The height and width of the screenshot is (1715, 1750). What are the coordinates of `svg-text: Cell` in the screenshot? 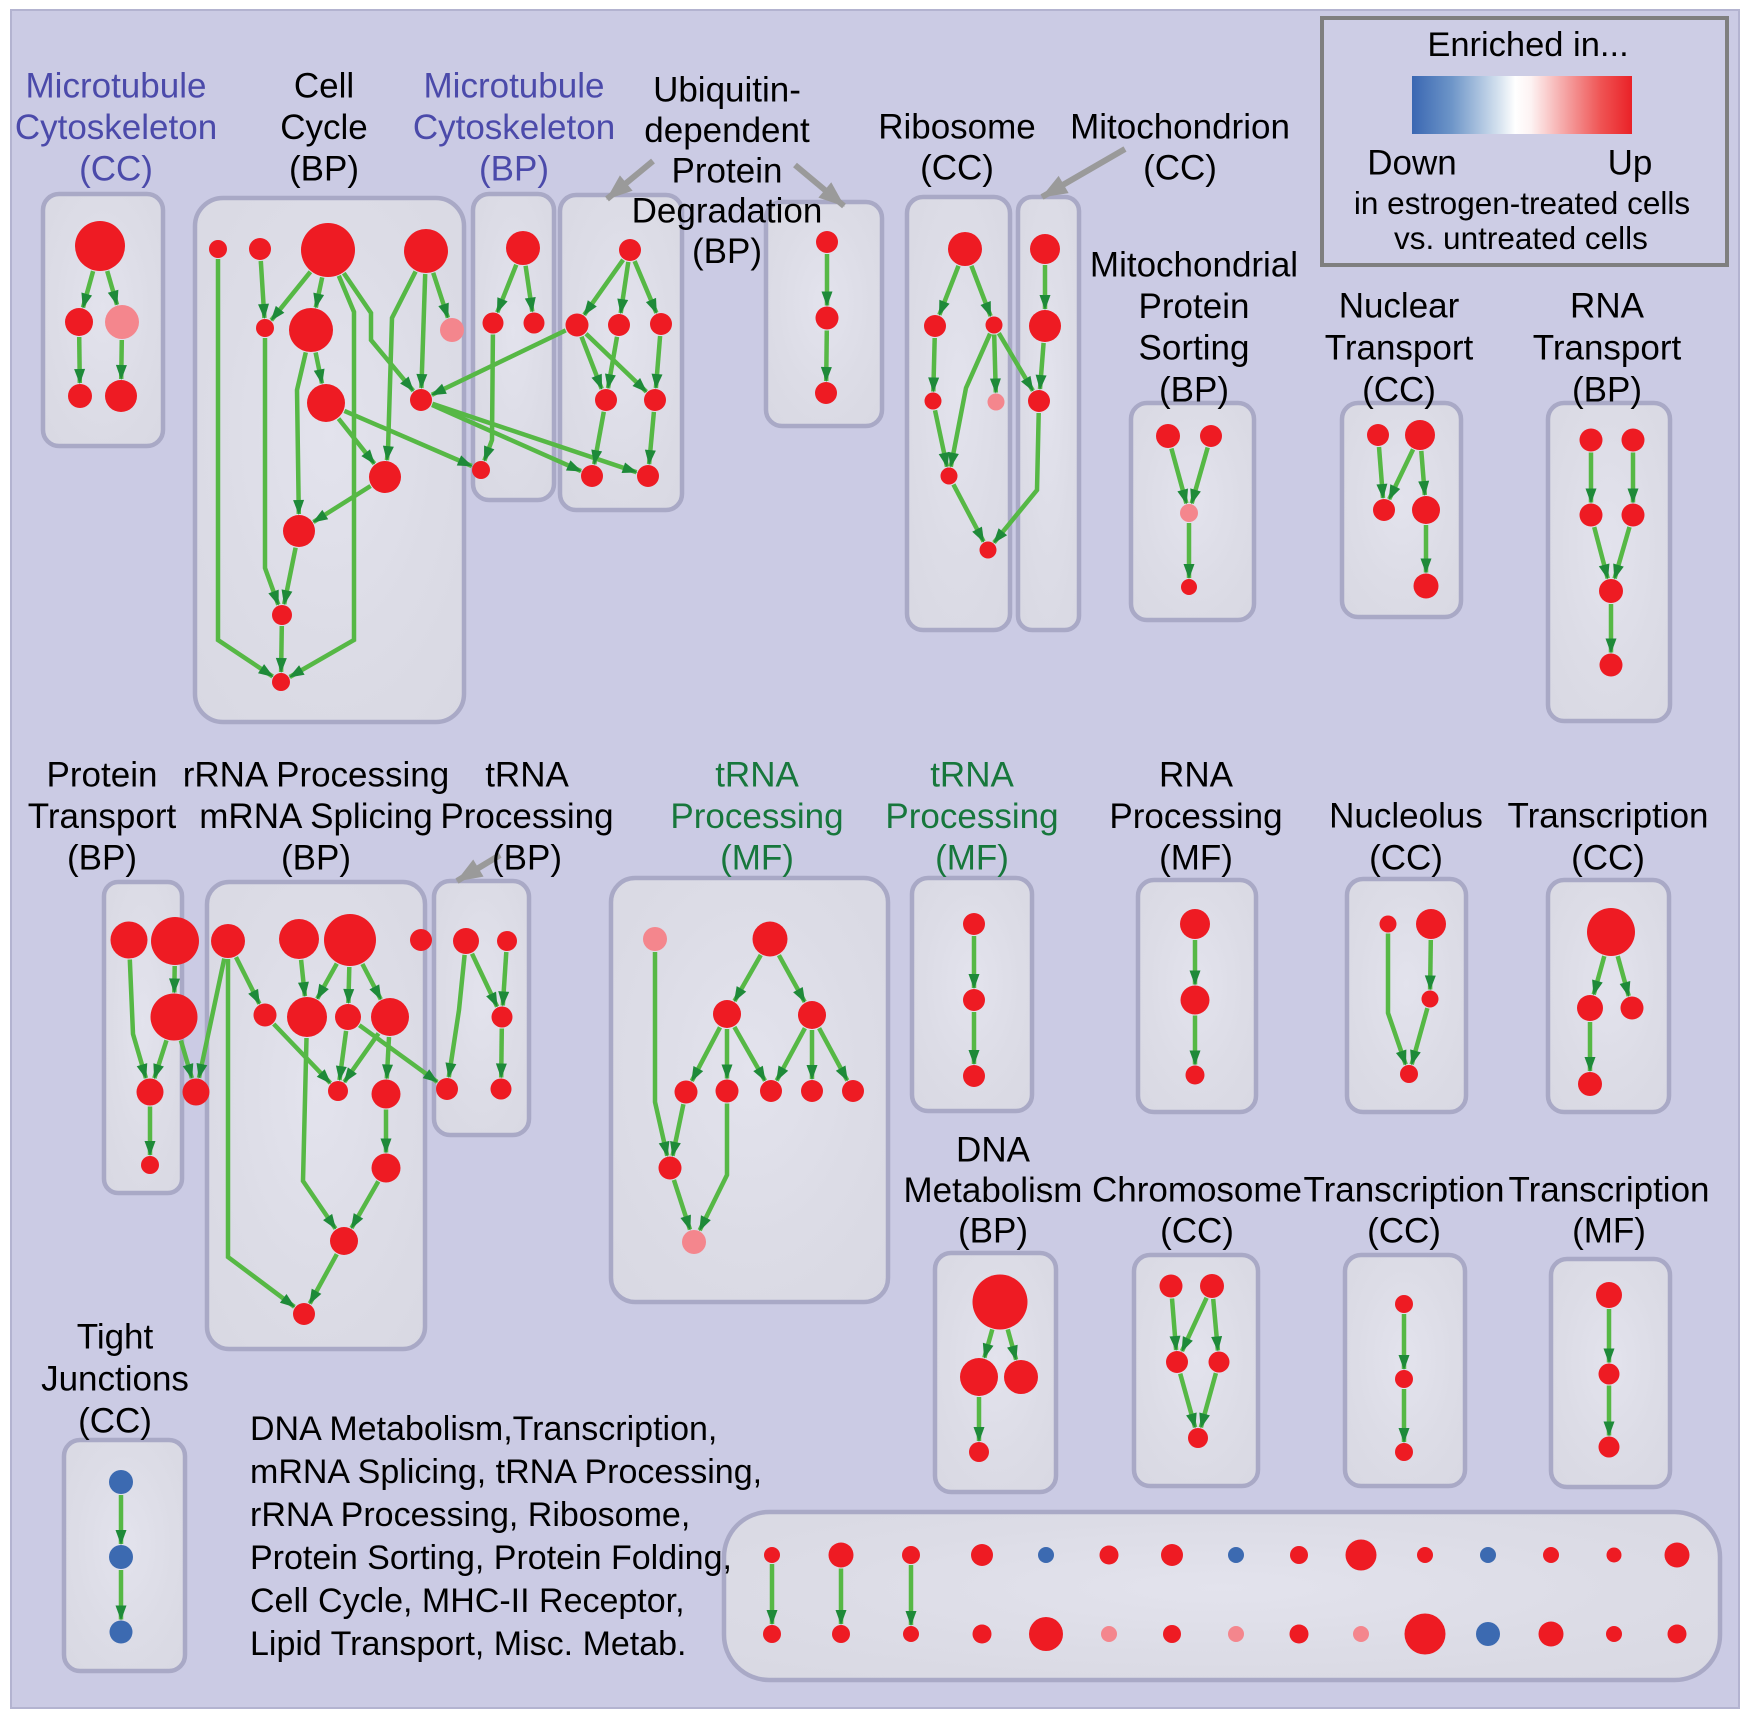 It's located at (324, 86).